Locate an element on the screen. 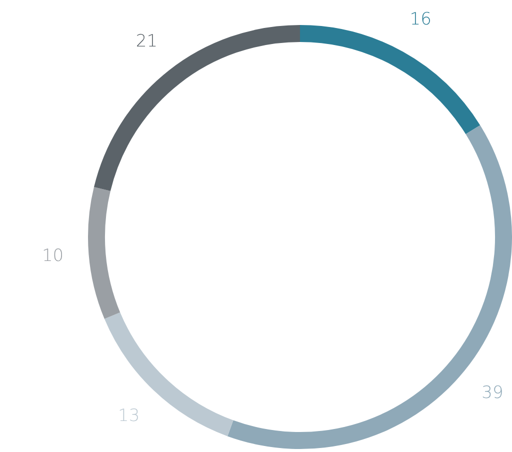  data-label: 10 is located at coordinates (53, 256).